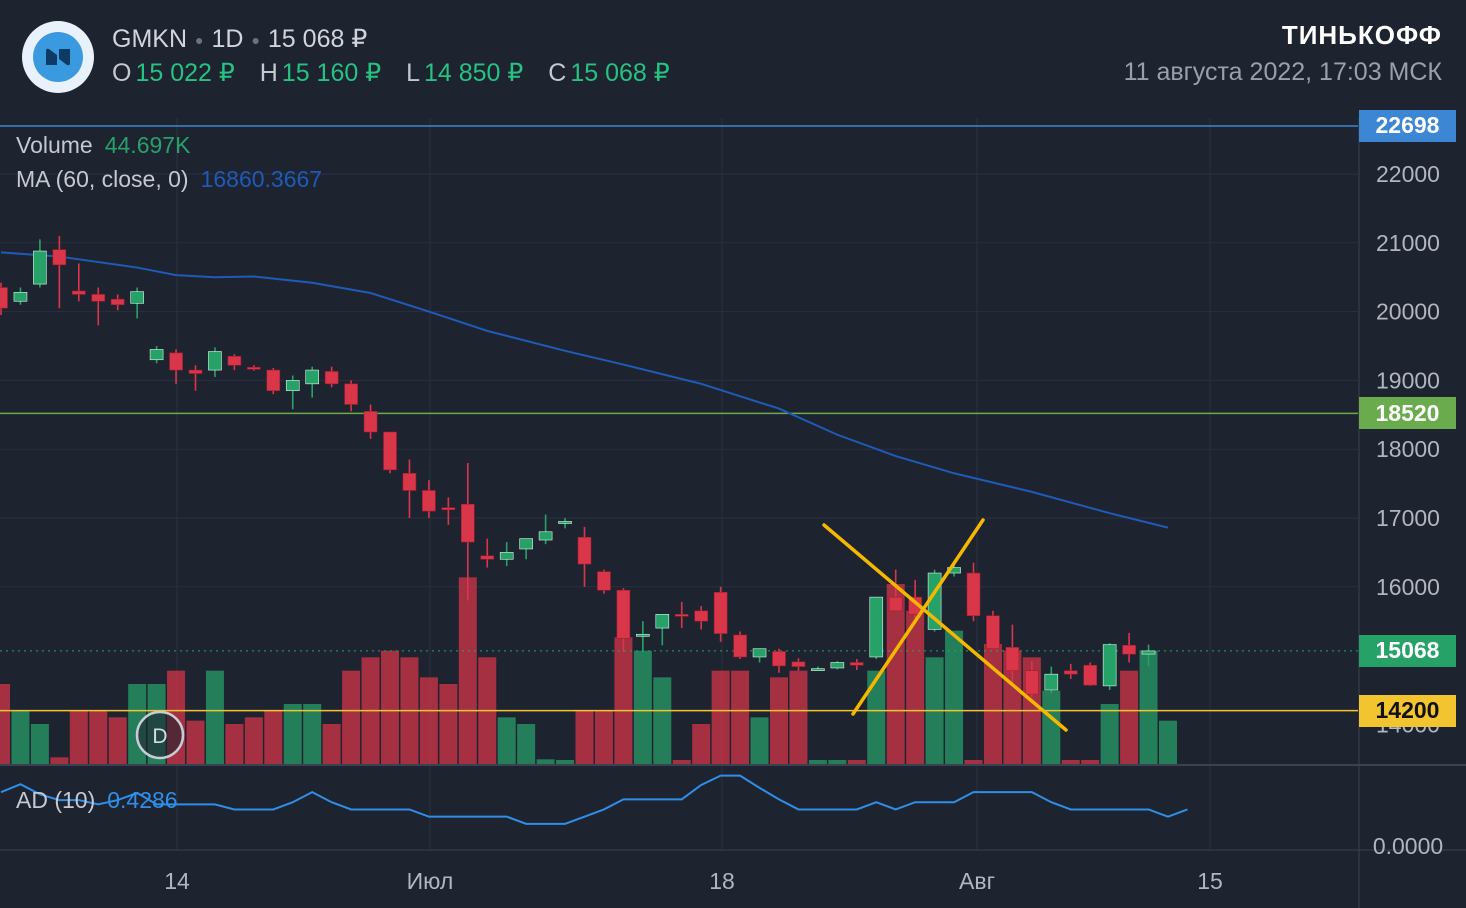 The width and height of the screenshot is (1466, 908). I want to click on brand-logo-text: ТИНЬКОФФ, so click(1361, 35).